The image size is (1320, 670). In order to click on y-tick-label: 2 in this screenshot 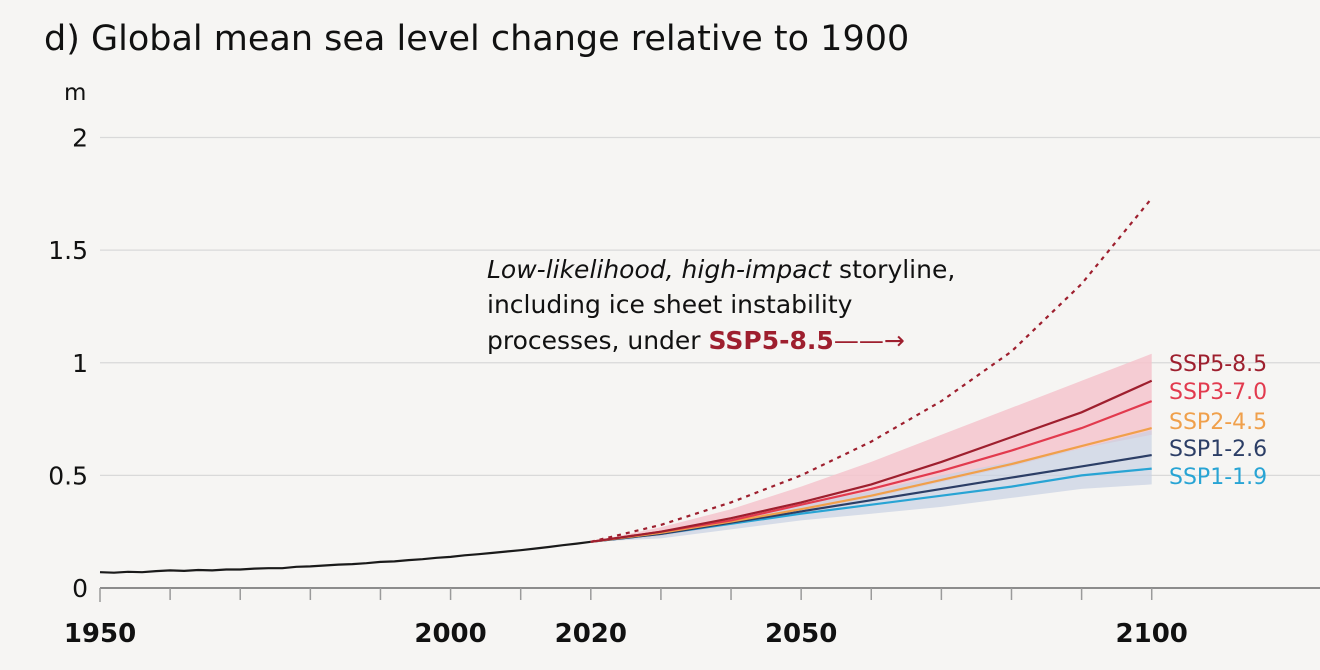, I will do `click(80, 138)`.